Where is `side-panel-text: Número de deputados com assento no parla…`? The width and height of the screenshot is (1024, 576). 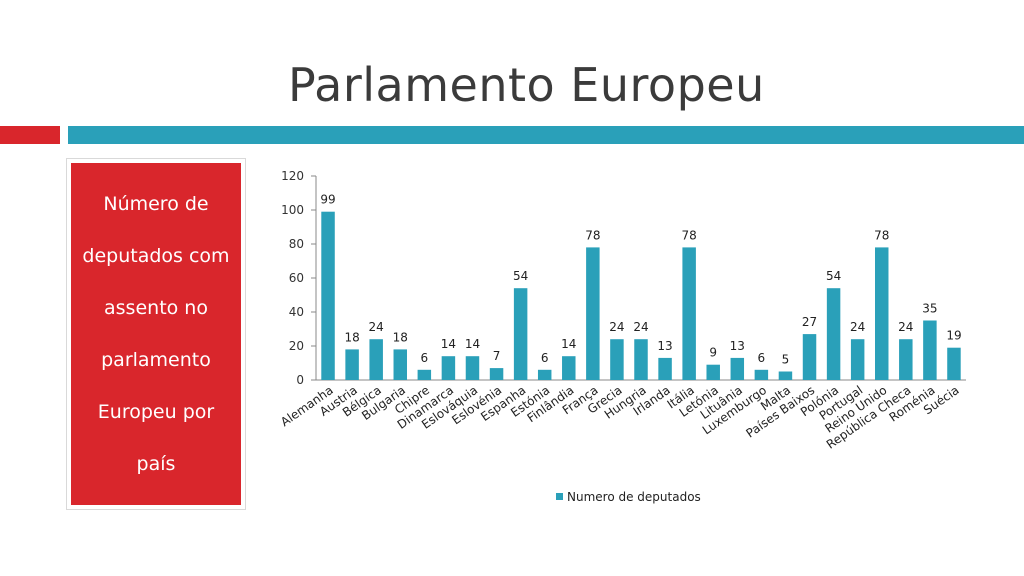 side-panel-text: Número de deputados com assento no parla… is located at coordinates (156, 334).